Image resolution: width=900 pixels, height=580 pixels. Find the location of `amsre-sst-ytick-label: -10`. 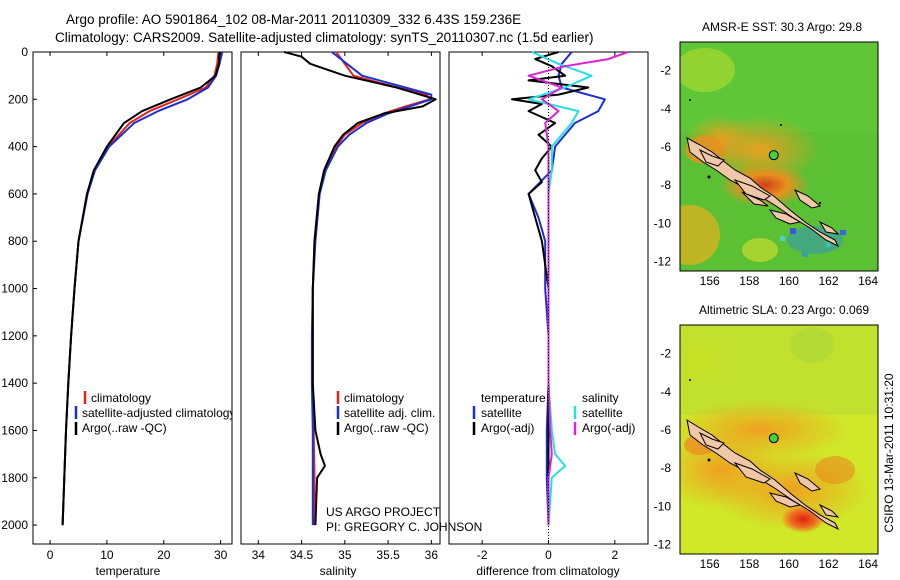

amsre-sst-ytick-label: -10 is located at coordinates (663, 223).